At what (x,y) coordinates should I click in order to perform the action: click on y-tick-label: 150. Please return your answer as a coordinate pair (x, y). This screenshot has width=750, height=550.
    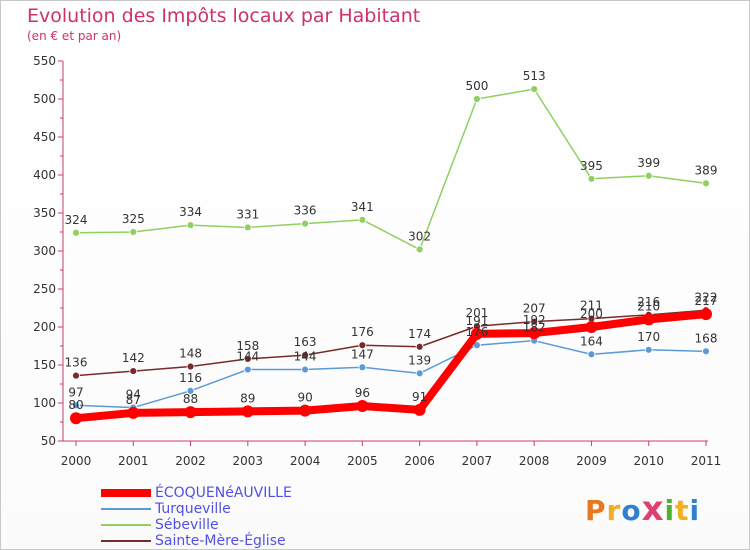
    Looking at the image, I should click on (44, 365).